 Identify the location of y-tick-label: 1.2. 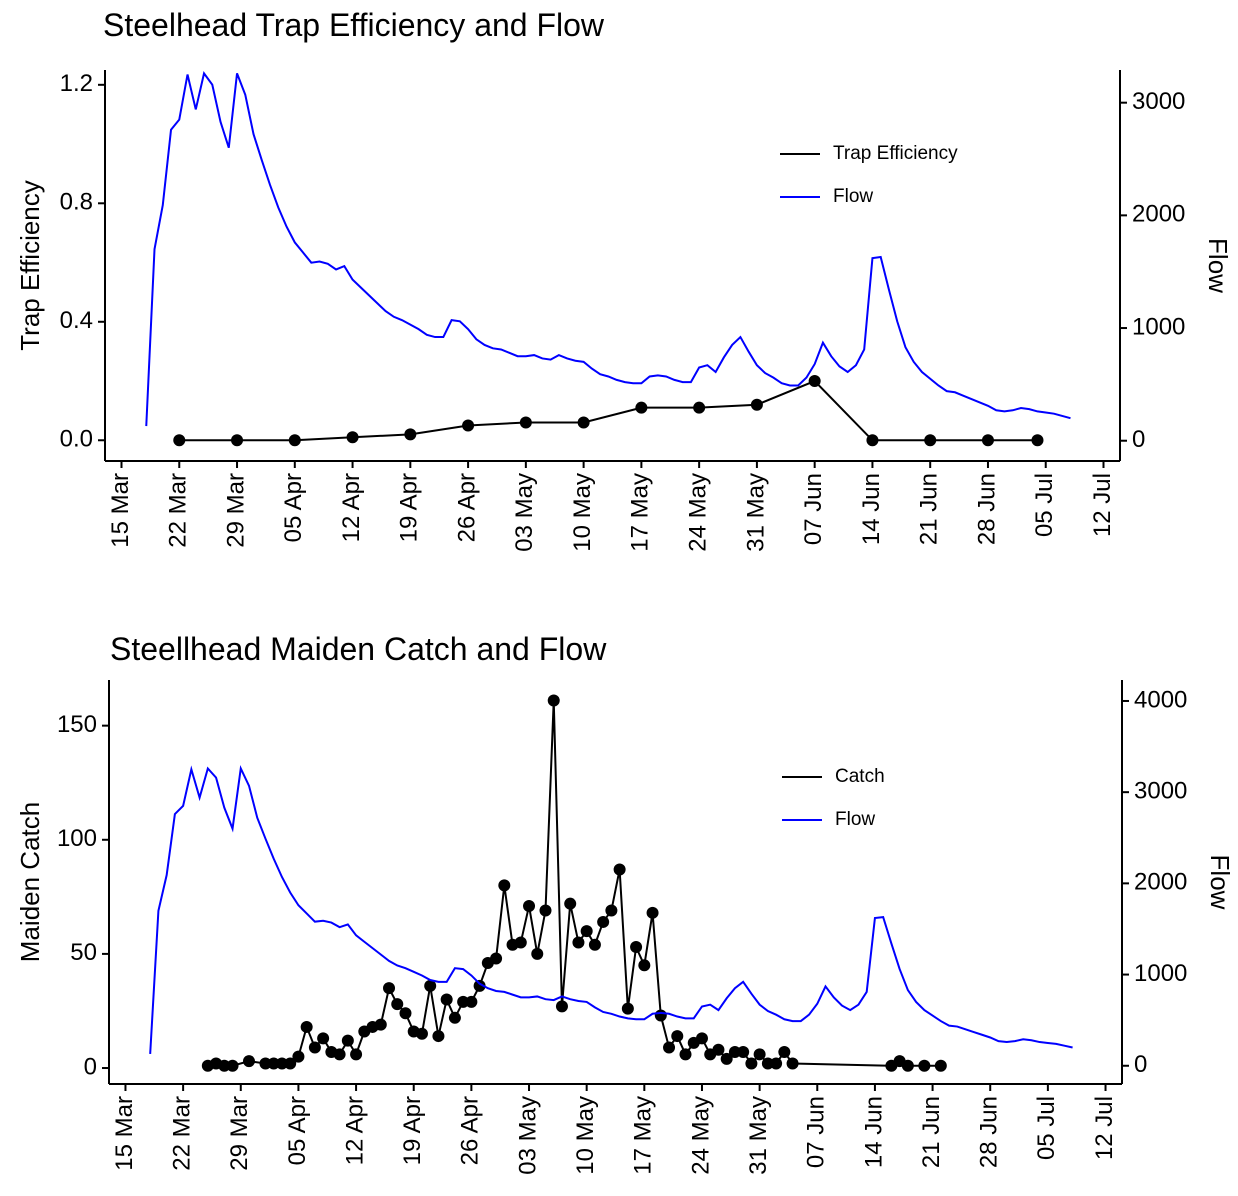
(76, 83).